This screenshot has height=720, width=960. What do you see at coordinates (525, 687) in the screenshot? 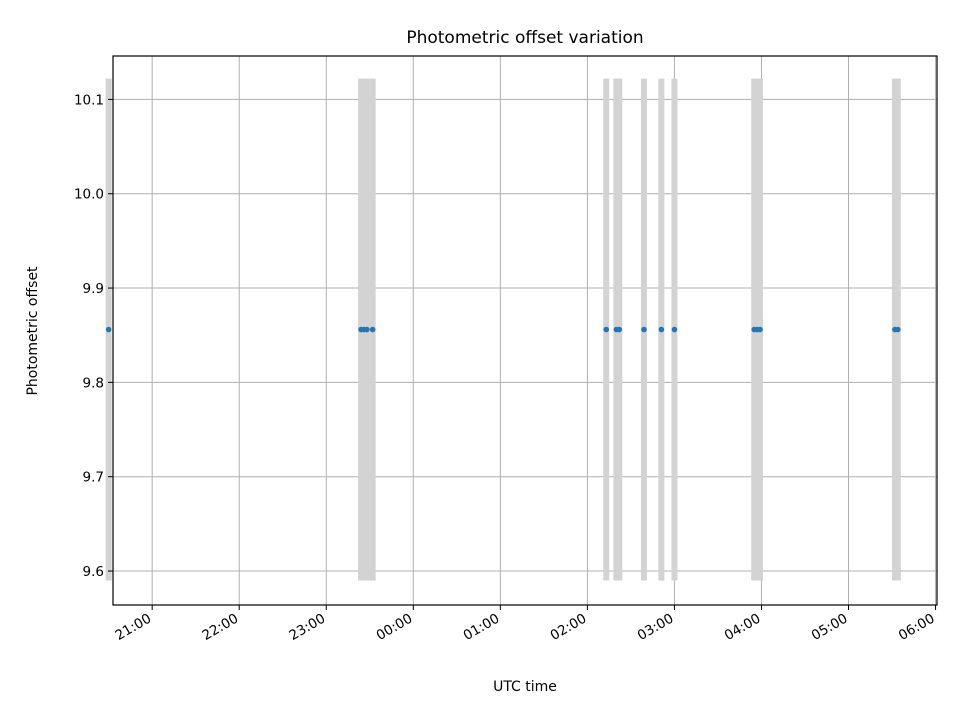
I see `x-axis-label: UTC time` at bounding box center [525, 687].